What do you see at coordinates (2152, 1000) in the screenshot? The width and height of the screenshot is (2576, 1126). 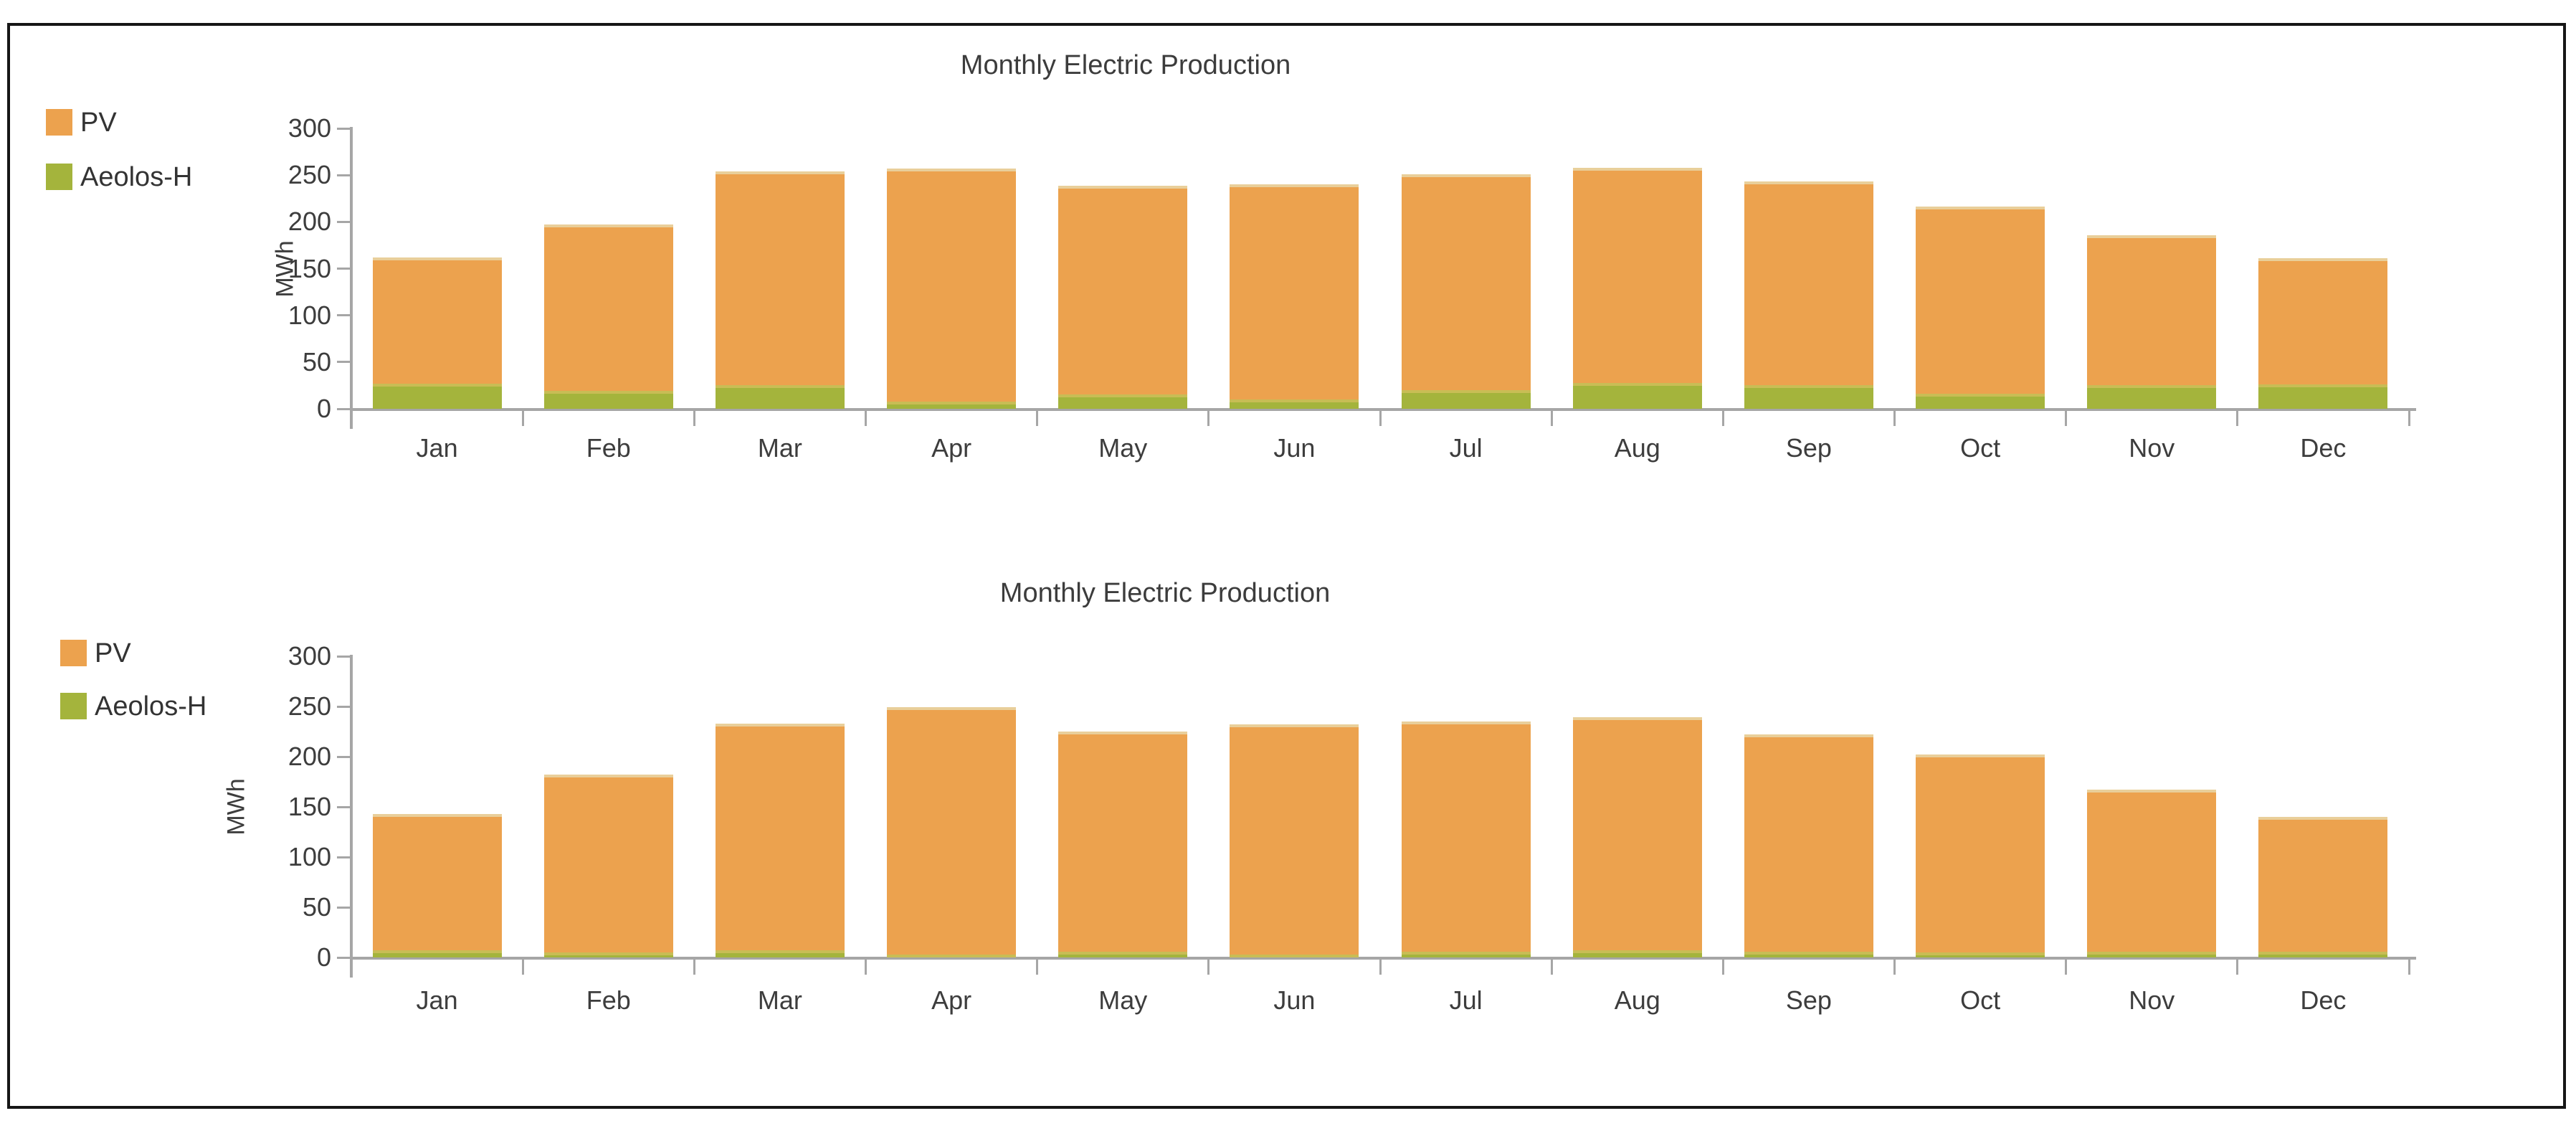 I see `x-tick-label-nov: Nov` at bounding box center [2152, 1000].